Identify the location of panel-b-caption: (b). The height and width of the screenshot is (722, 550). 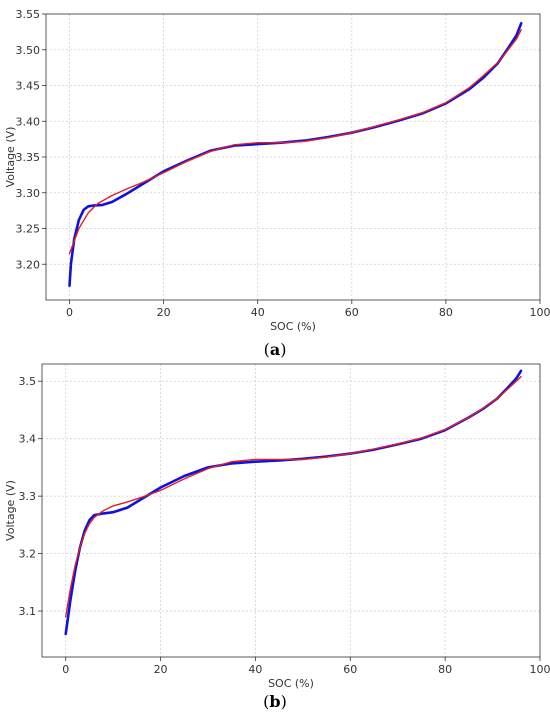
(275, 701).